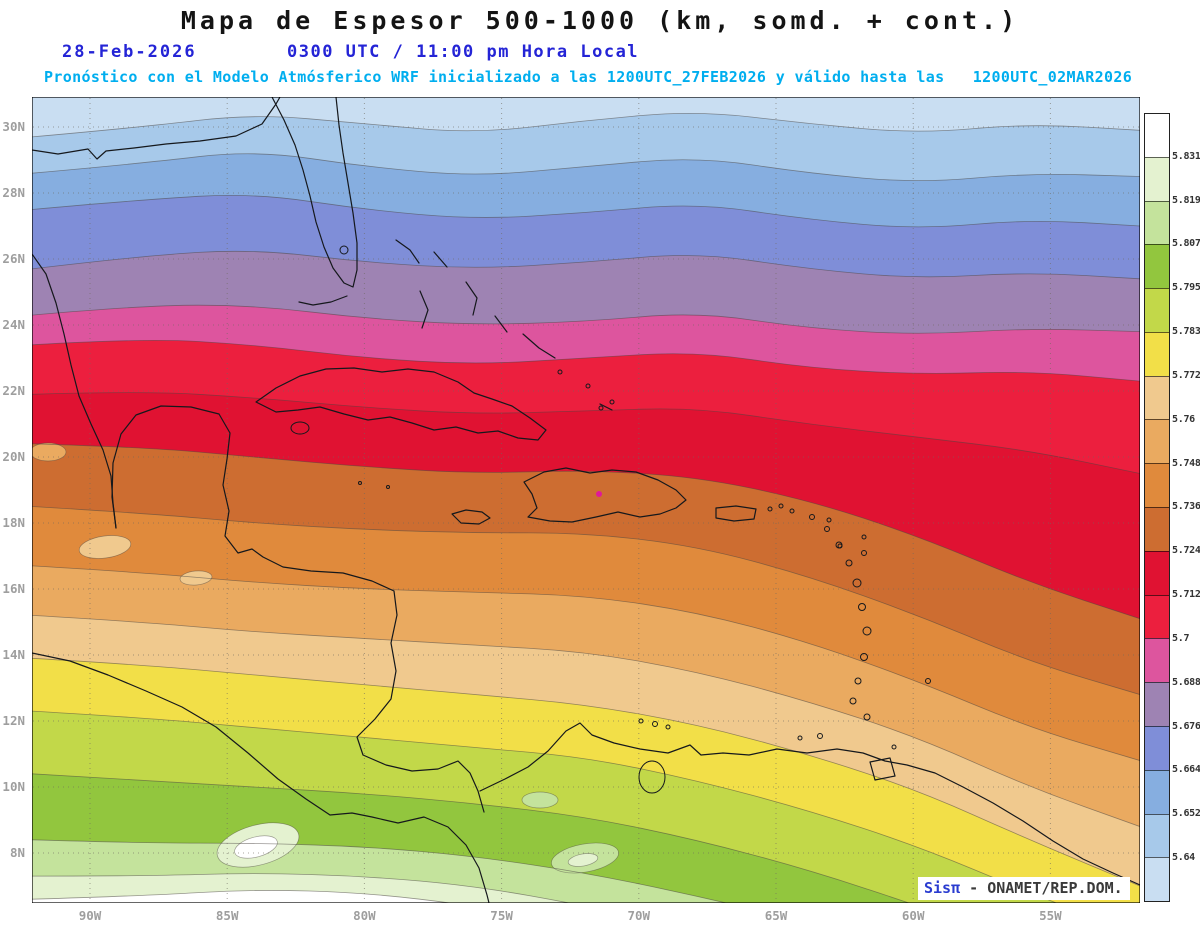  What do you see at coordinates (1186, 332) in the screenshot?
I see `colorbar-label-5.783: 5.783` at bounding box center [1186, 332].